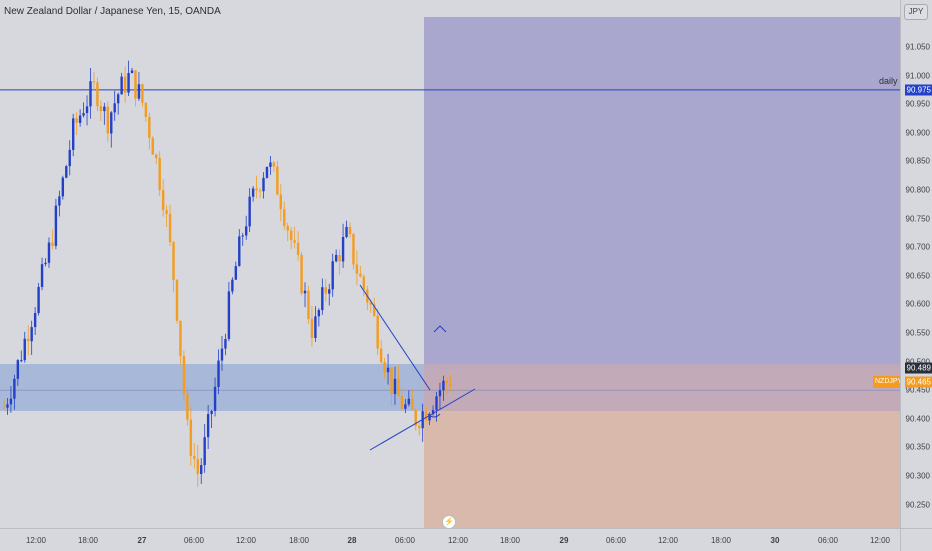 The width and height of the screenshot is (932, 551). I want to click on price-tick-label: 90.750, so click(917, 219).